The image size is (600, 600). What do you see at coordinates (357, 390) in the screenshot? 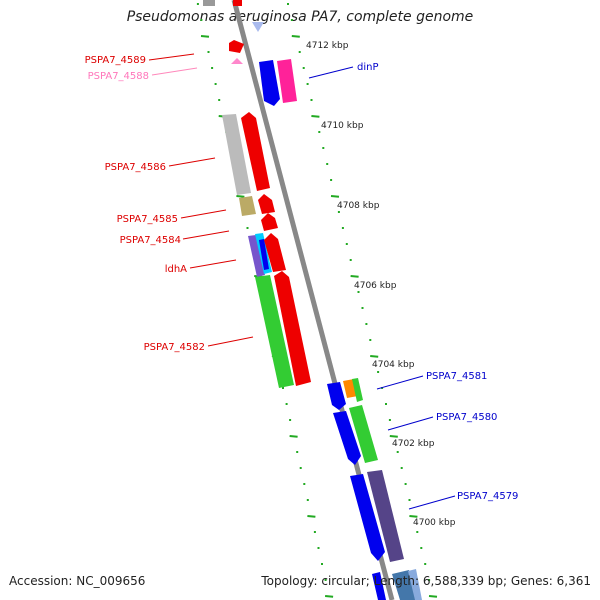
I see `gene-feature-lime` at bounding box center [357, 390].